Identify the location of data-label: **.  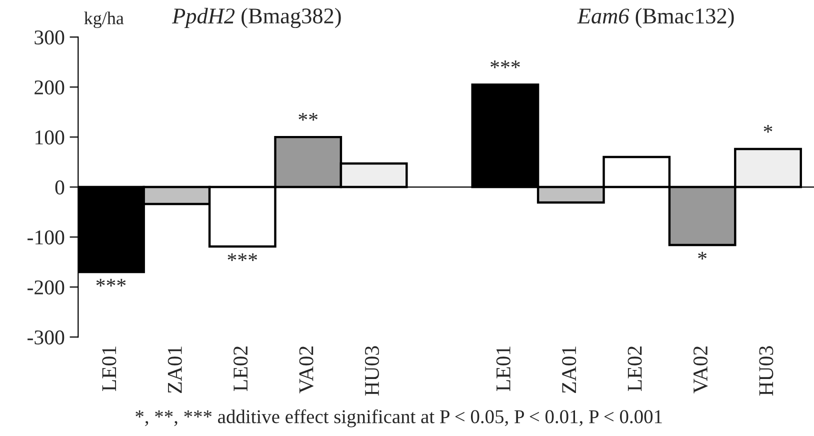
(308, 116).